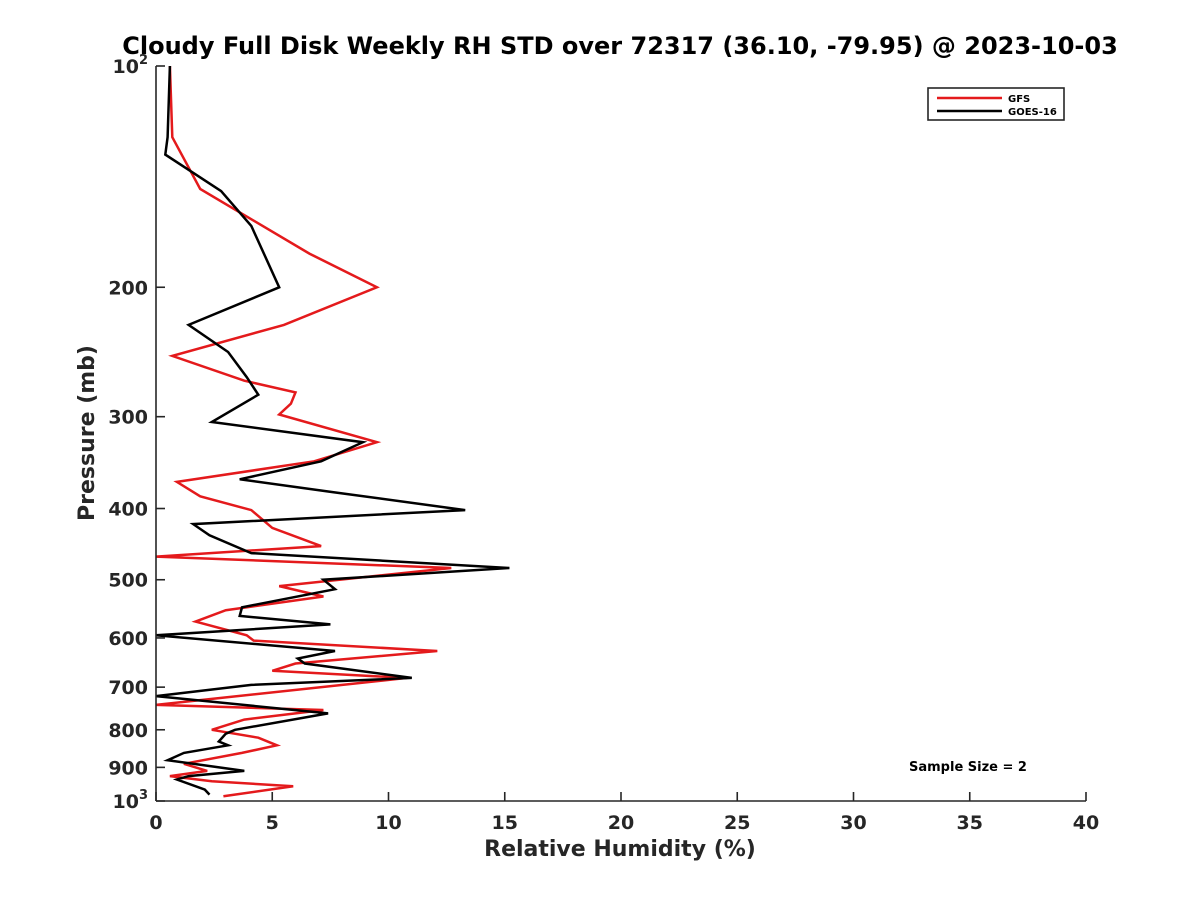 Image resolution: width=1200 pixels, height=904 pixels. What do you see at coordinates (128, 581) in the screenshot?
I see `y-tick-label: 500` at bounding box center [128, 581].